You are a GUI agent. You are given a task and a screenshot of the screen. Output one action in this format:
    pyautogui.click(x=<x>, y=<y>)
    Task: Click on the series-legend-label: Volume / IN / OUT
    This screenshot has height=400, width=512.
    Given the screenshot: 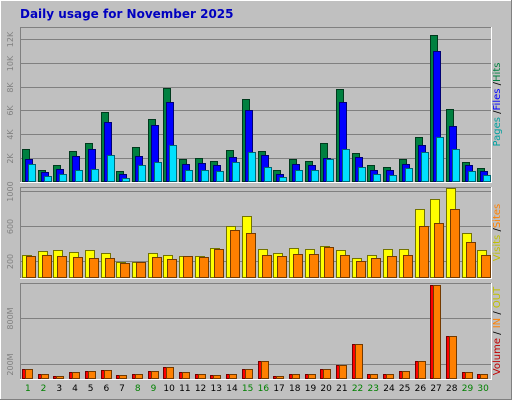 What is the action you would take?
    pyautogui.click(x=497, y=330)
    